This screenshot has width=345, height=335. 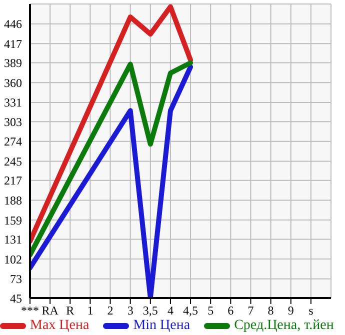 I want to click on y-tick-label: 217, so click(x=13, y=181).